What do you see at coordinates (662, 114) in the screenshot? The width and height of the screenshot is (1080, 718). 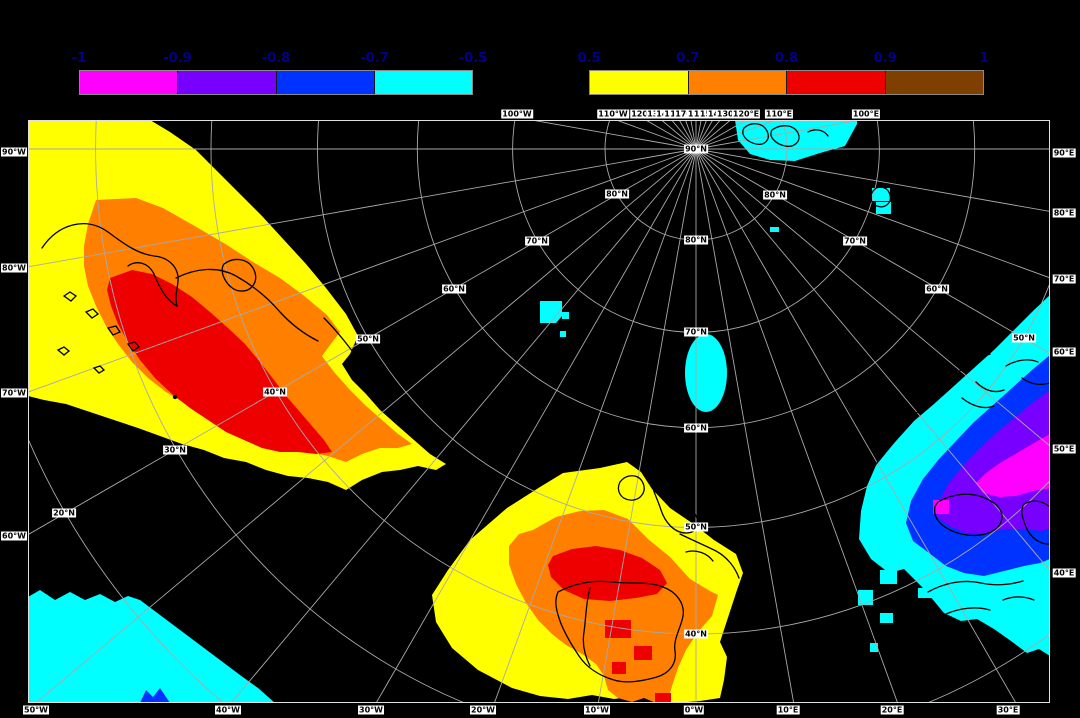 I see `lon-label-top: 130°W` at bounding box center [662, 114].